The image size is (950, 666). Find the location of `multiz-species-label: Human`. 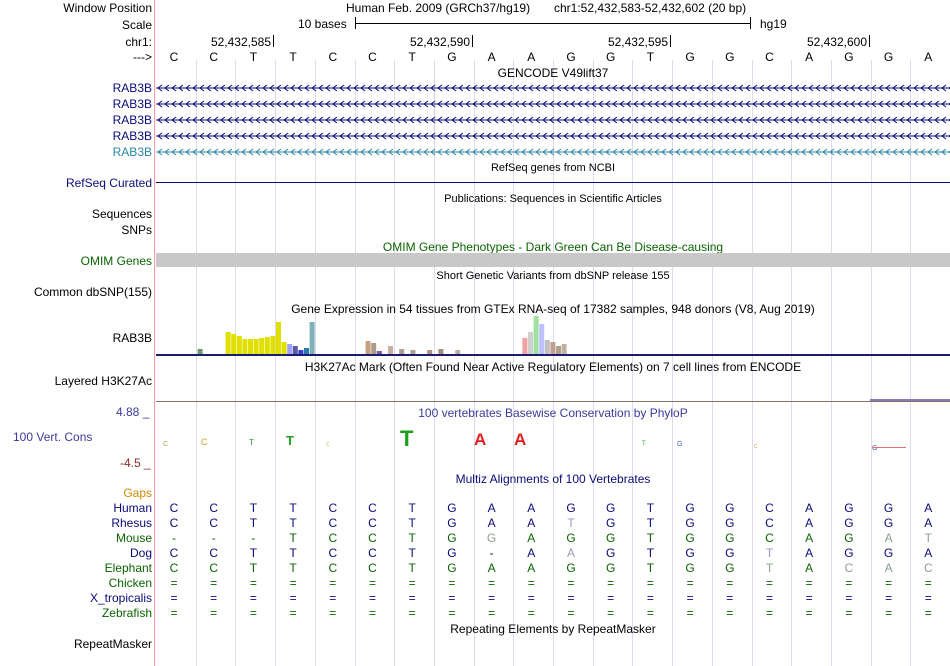

multiz-species-label: Human is located at coordinates (132, 508).